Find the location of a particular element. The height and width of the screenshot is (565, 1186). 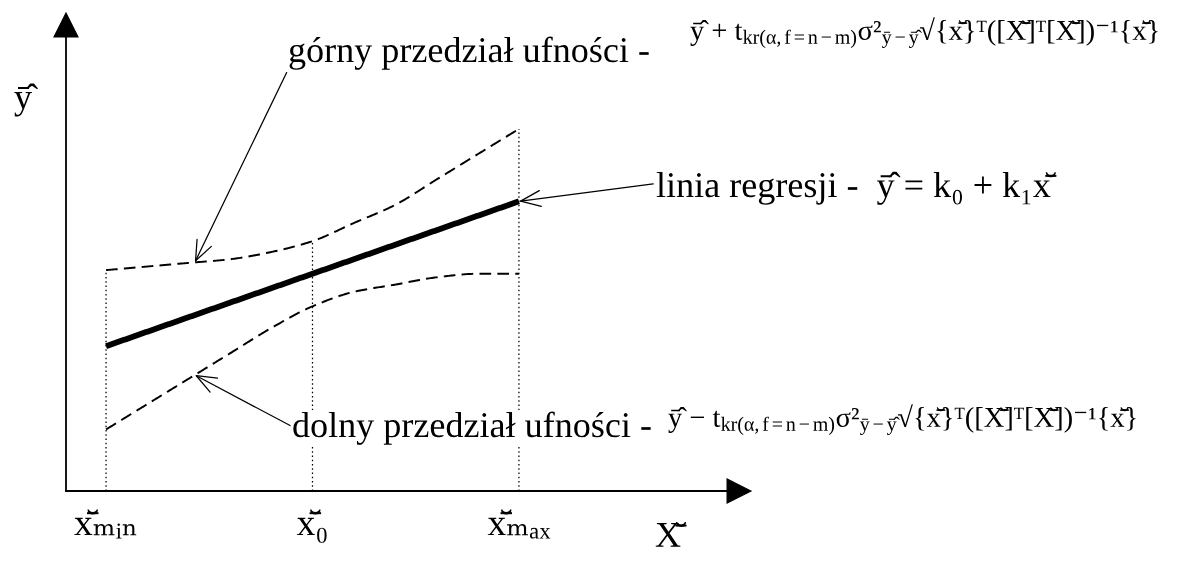

y-axis-title: ȳ̂ is located at coordinates (26, 100).